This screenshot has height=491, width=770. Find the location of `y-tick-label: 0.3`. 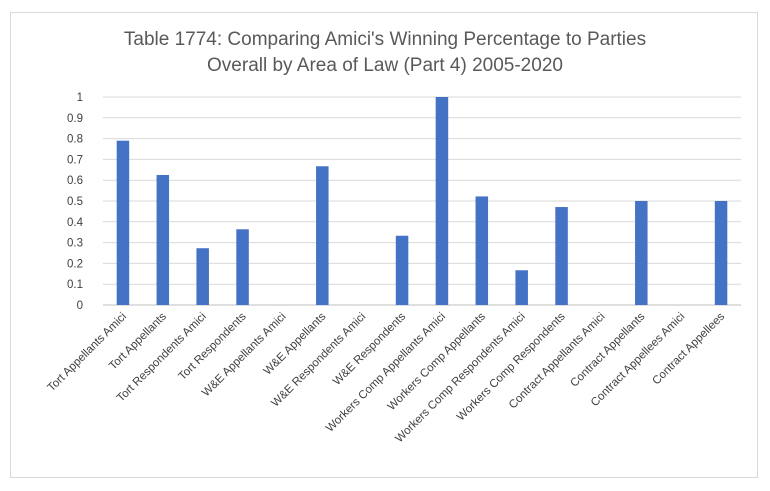

y-tick-label: 0.3 is located at coordinates (75, 244).